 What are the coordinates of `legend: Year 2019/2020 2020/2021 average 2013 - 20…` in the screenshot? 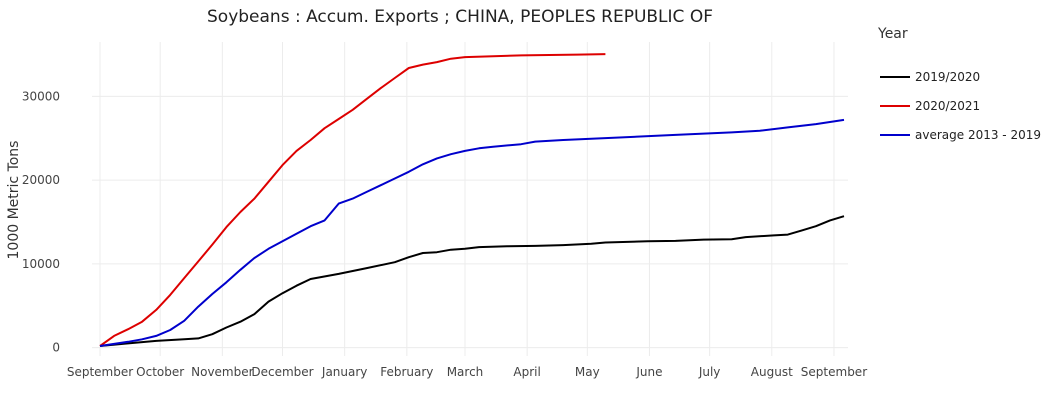 It's located at (959, 84).